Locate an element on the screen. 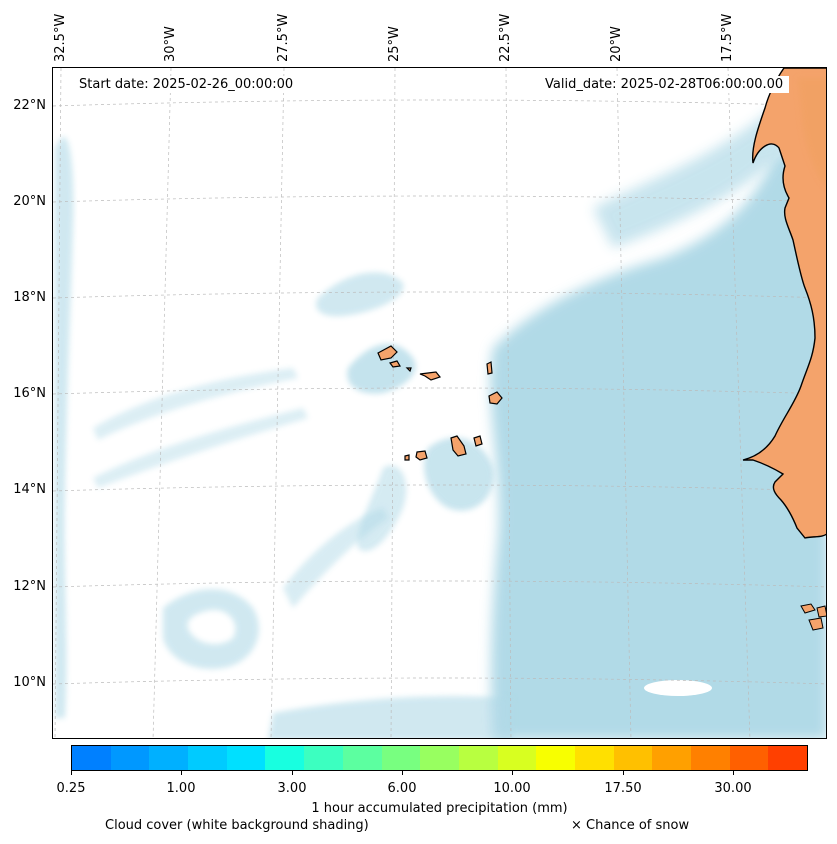 Image resolution: width=837 pixels, height=844 pixels. lon-label-27-5w: 27.5°W is located at coordinates (283, 37).